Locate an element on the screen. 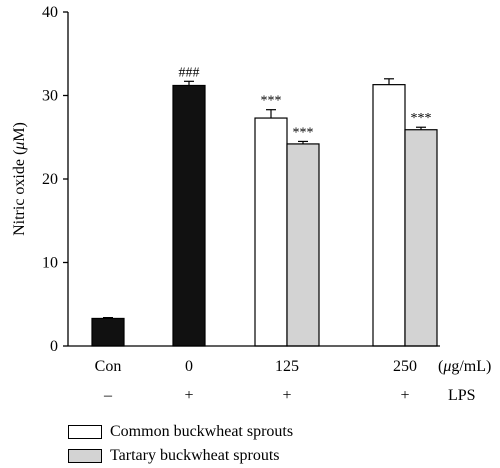 The height and width of the screenshot is (468, 500). x-tick-label: 125 is located at coordinates (287, 366).